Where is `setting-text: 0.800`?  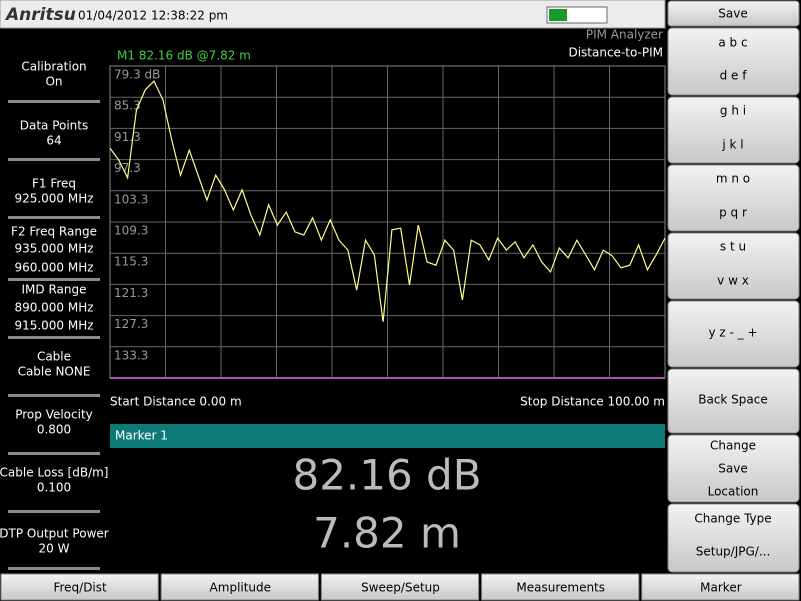
setting-text: 0.800 is located at coordinates (54, 430).